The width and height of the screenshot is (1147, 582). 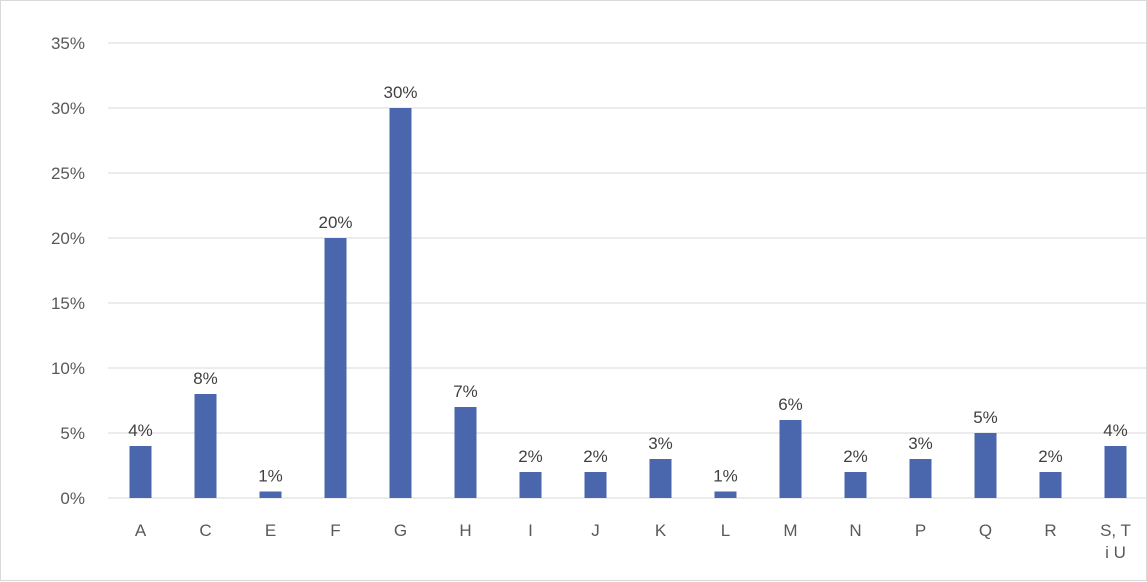 What do you see at coordinates (205, 530) in the screenshot?
I see `x-tick-label: C` at bounding box center [205, 530].